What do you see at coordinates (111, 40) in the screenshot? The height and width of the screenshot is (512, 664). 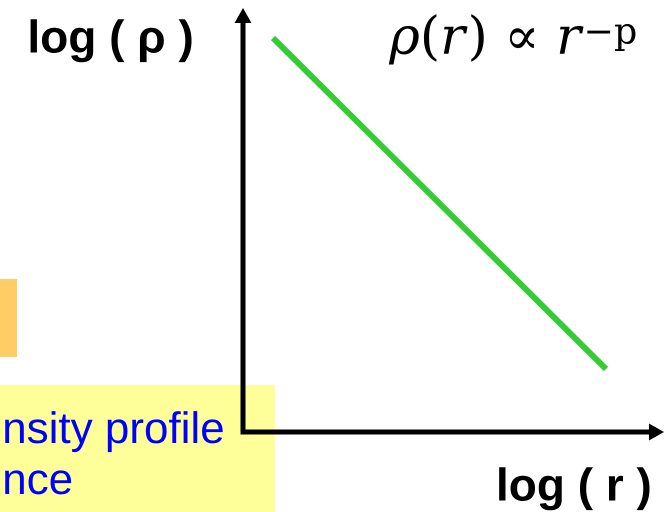 I see `y-axis-title: log ( ρ )` at bounding box center [111, 40].